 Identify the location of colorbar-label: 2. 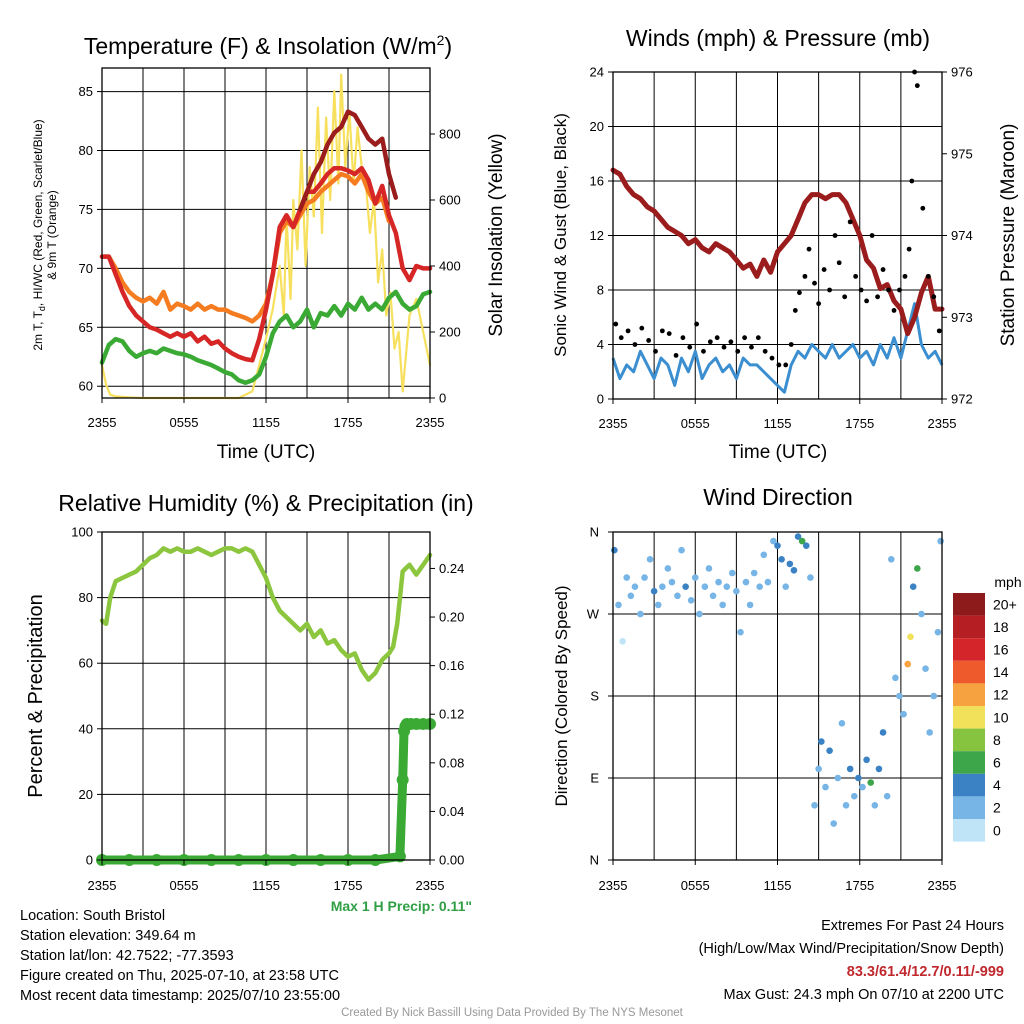
(997, 808).